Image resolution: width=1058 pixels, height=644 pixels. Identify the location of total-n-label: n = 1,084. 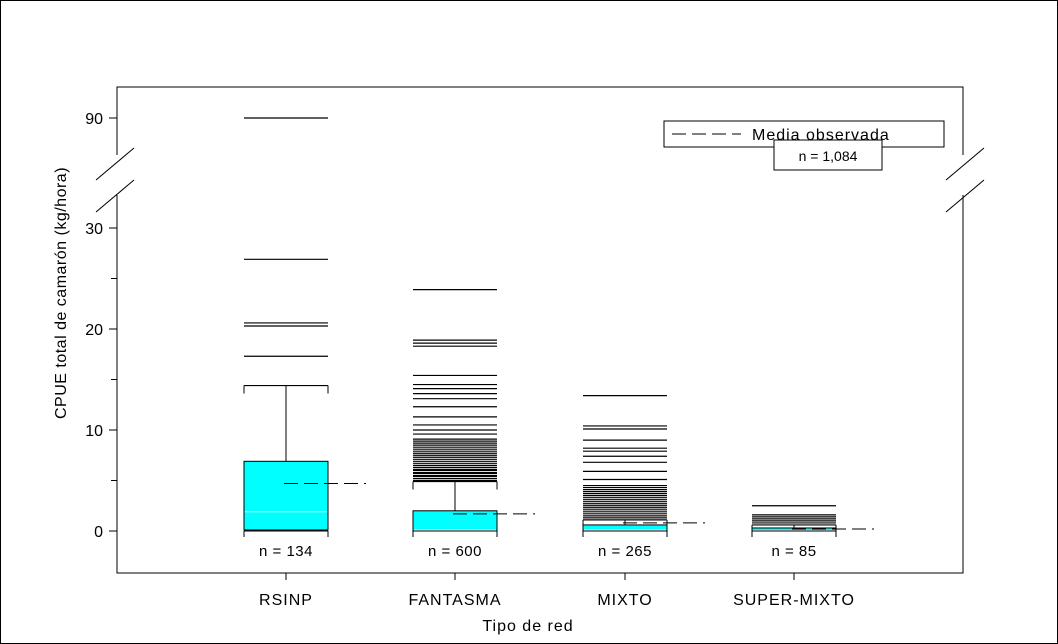
(828, 156).